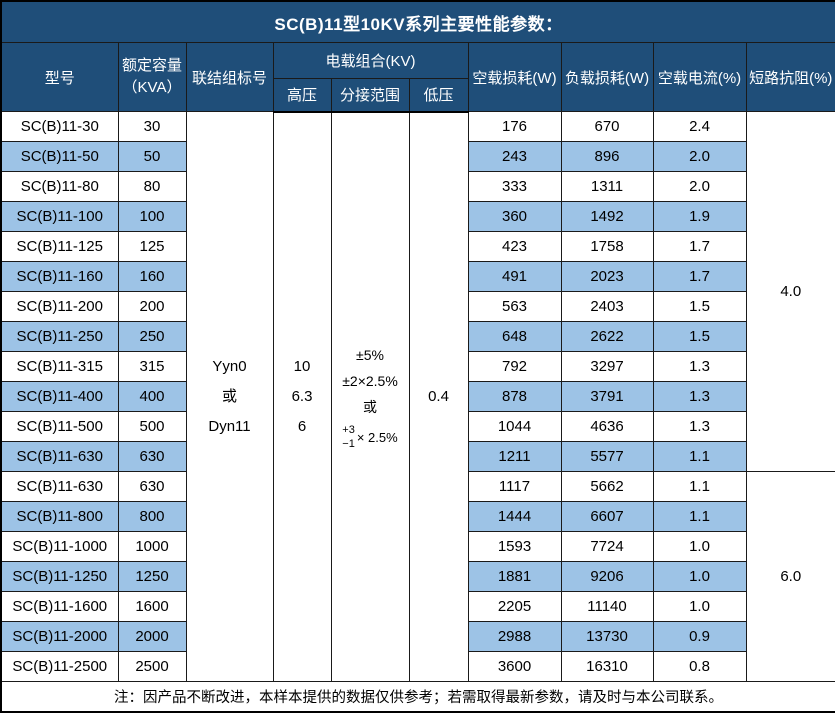  What do you see at coordinates (59, 426) in the screenshot?
I see `cell-model: SC(B)11-500` at bounding box center [59, 426].